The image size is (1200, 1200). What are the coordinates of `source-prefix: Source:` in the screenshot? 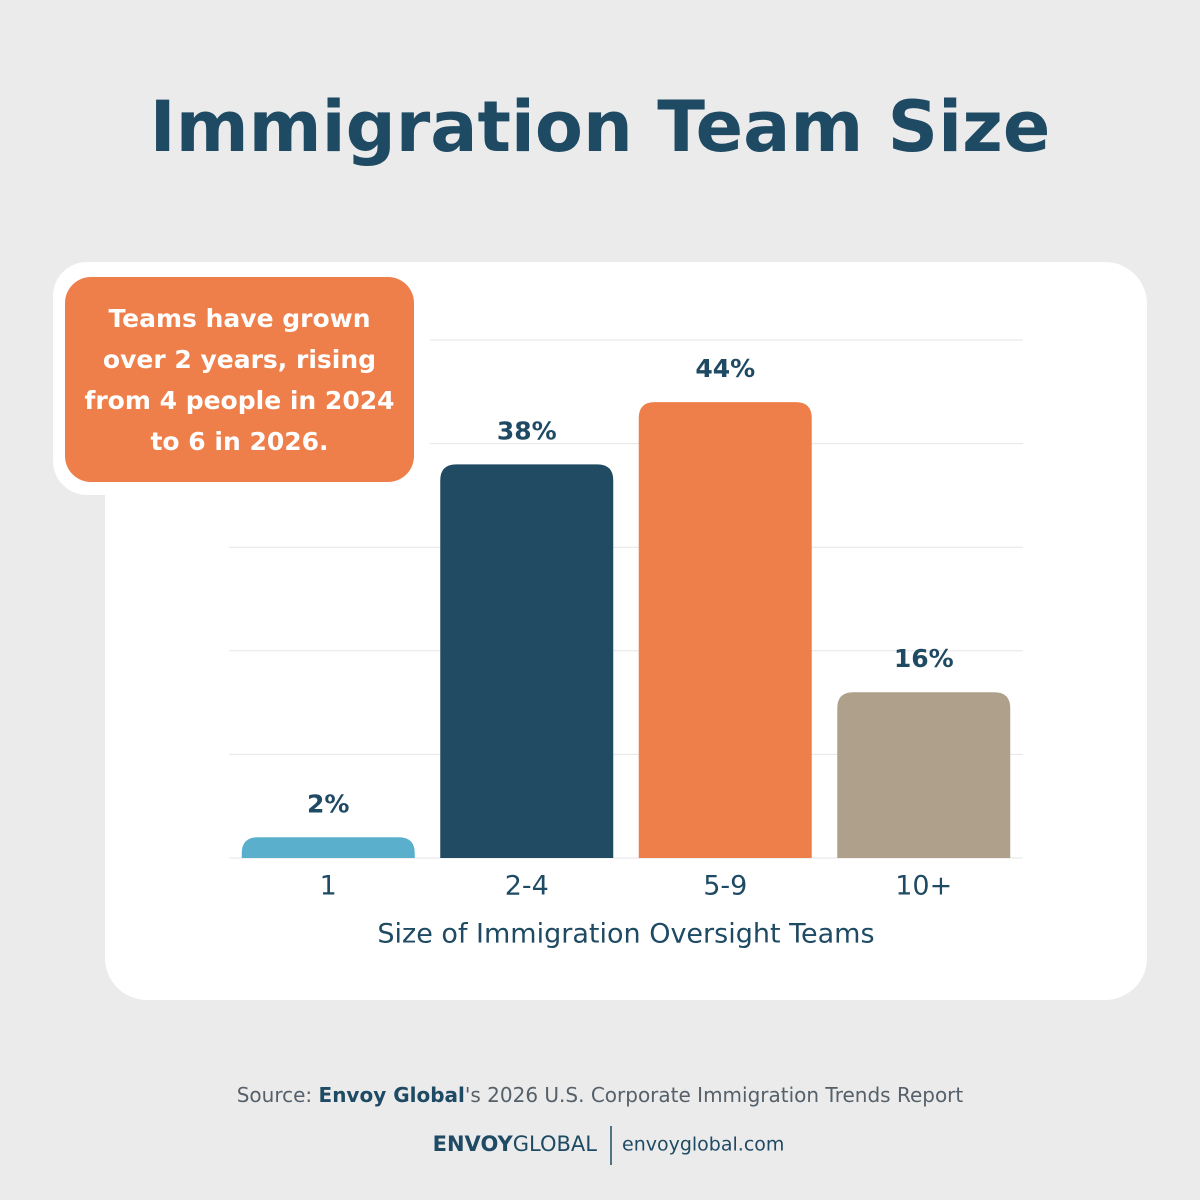 It's located at (274, 1095).